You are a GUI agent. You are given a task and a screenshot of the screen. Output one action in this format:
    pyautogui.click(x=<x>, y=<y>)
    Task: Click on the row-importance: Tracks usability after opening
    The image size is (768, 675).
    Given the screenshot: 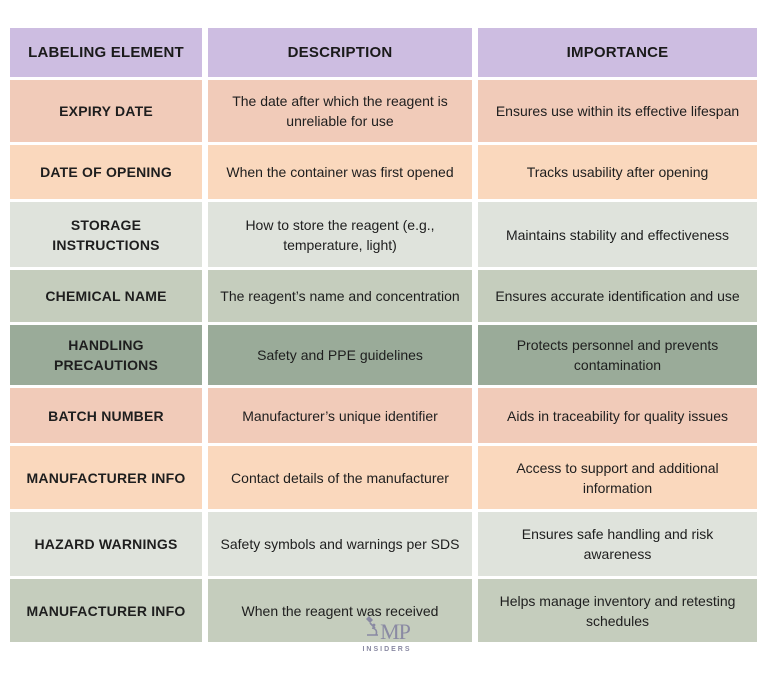 What is the action you would take?
    pyautogui.click(x=617, y=172)
    